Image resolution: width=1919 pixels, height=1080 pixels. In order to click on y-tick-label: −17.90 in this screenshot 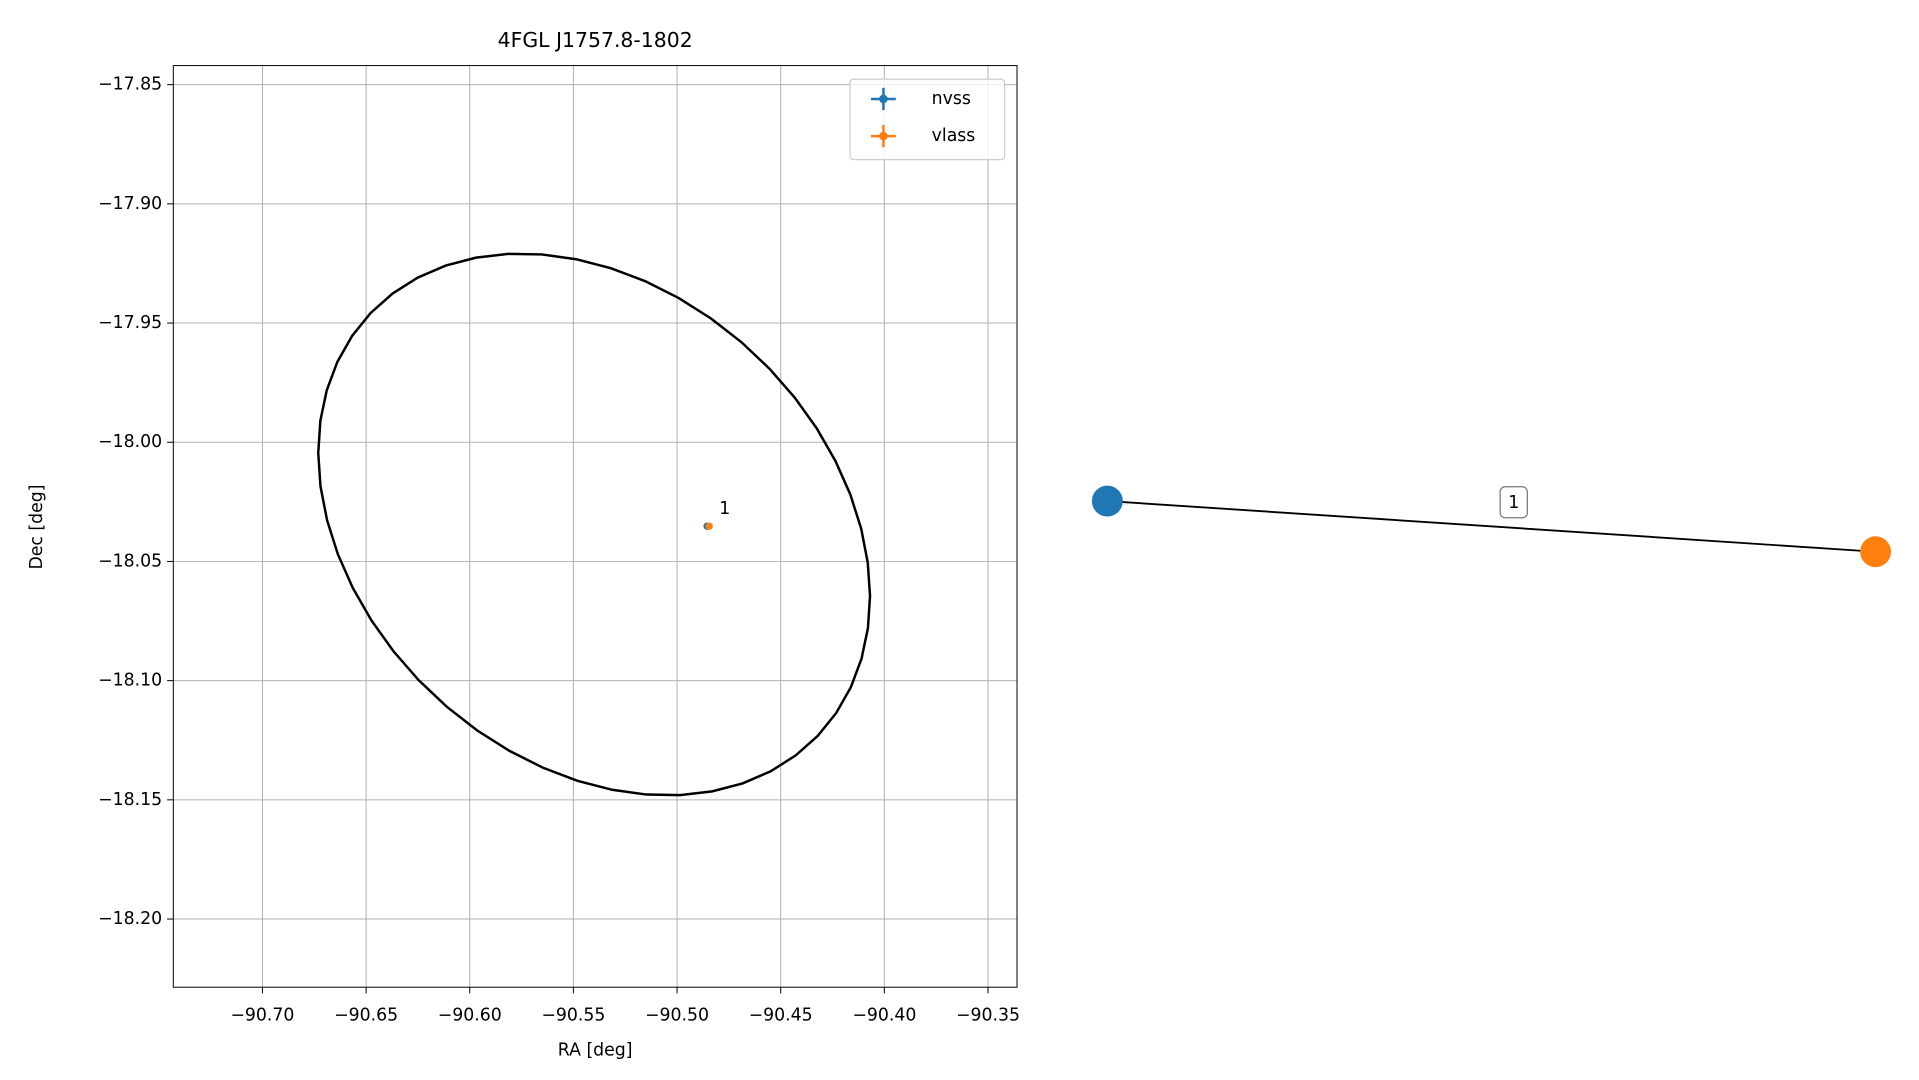, I will do `click(130, 204)`.